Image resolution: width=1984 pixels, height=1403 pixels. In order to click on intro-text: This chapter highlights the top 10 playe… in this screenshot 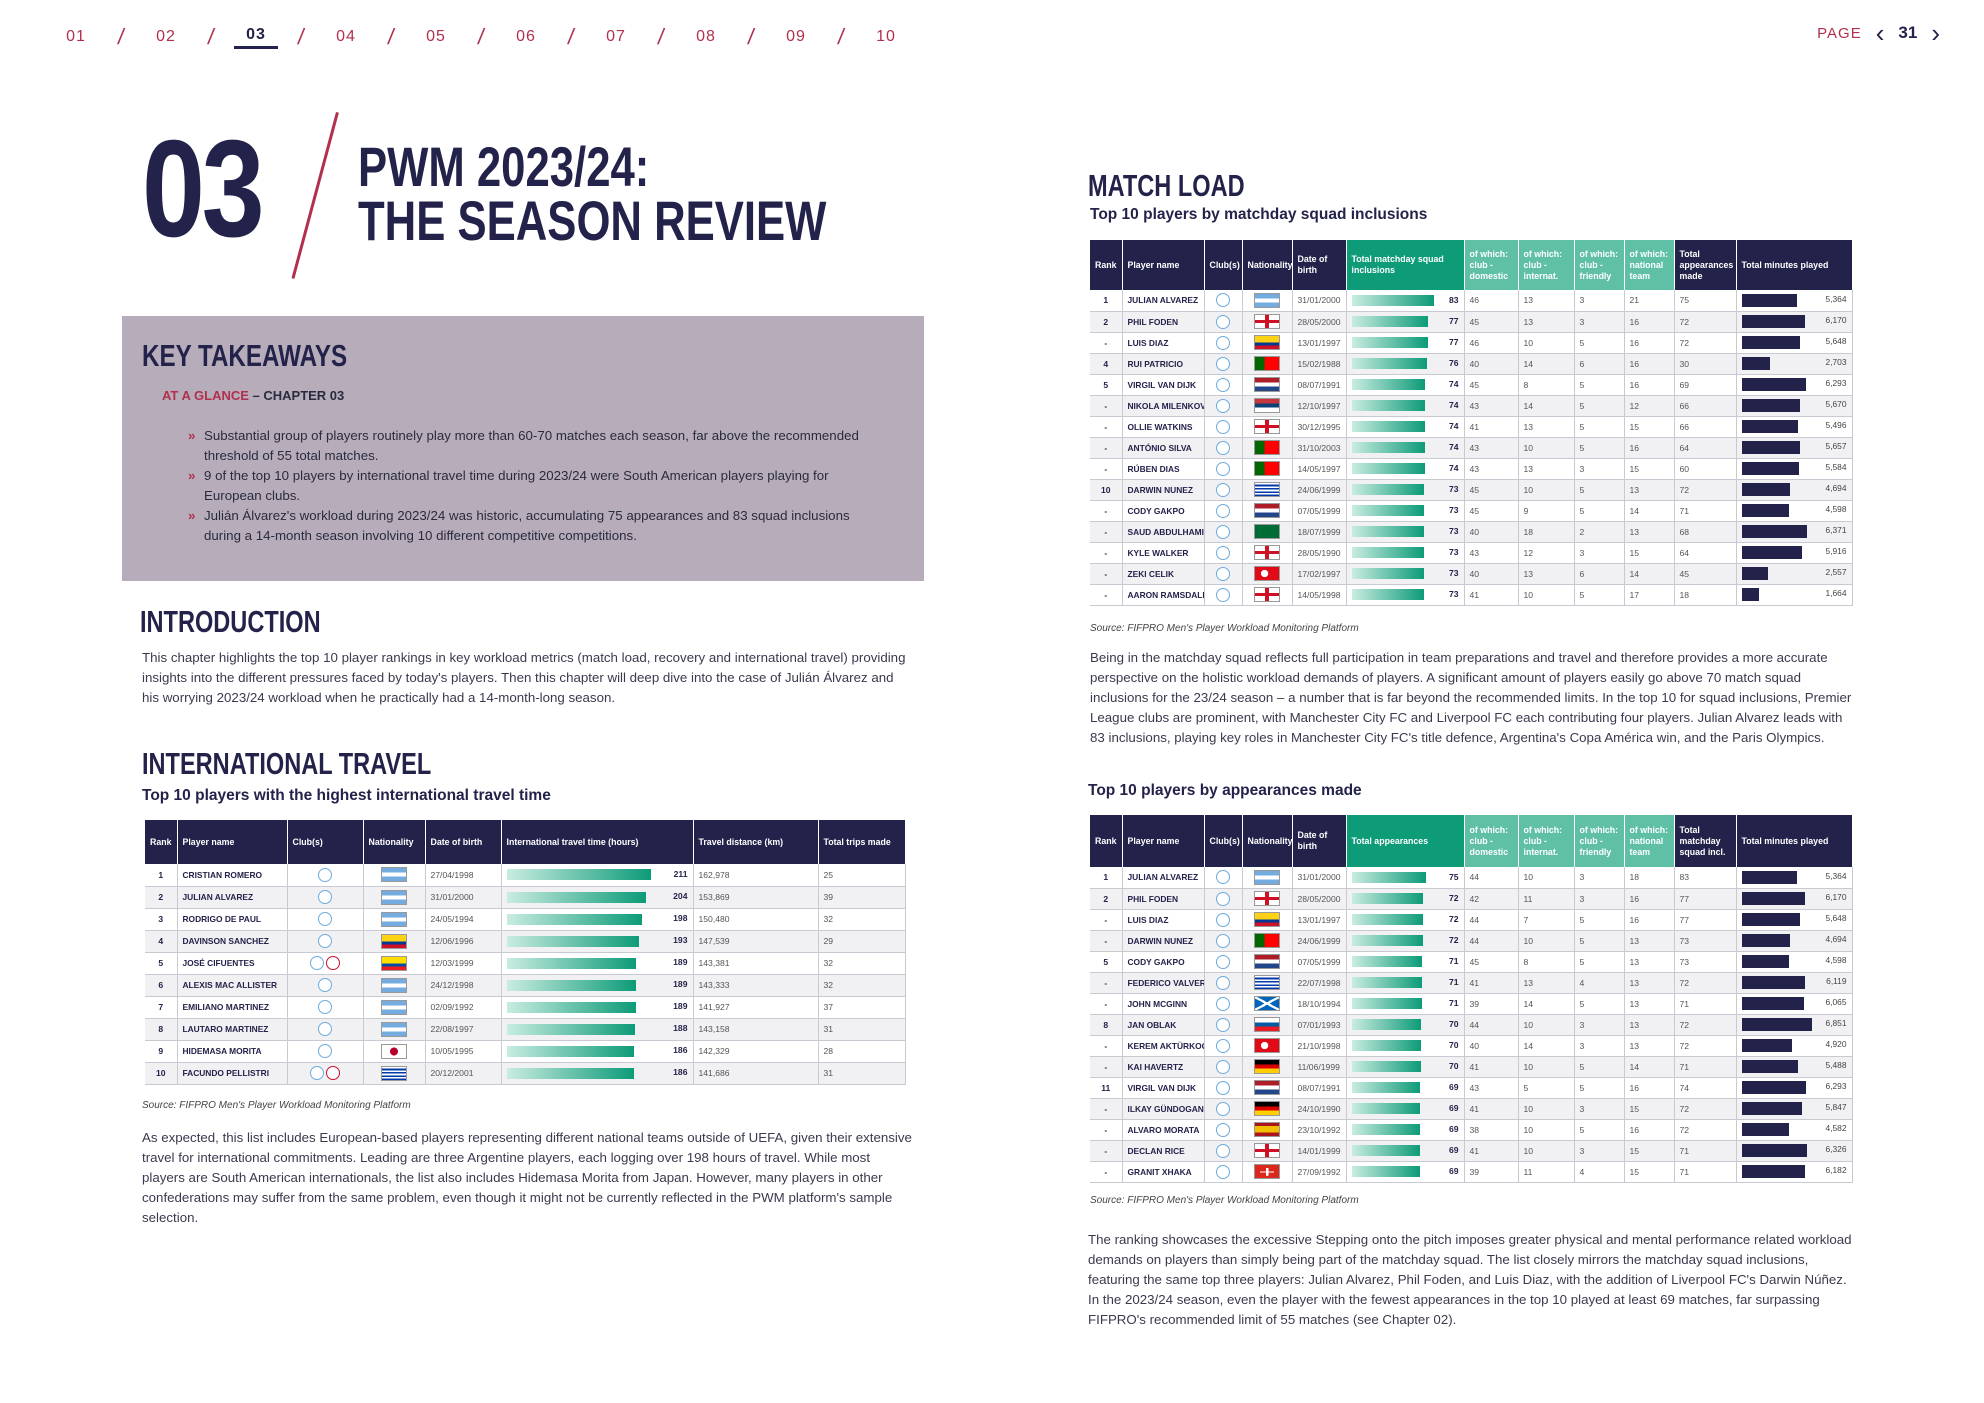, I will do `click(524, 677)`.